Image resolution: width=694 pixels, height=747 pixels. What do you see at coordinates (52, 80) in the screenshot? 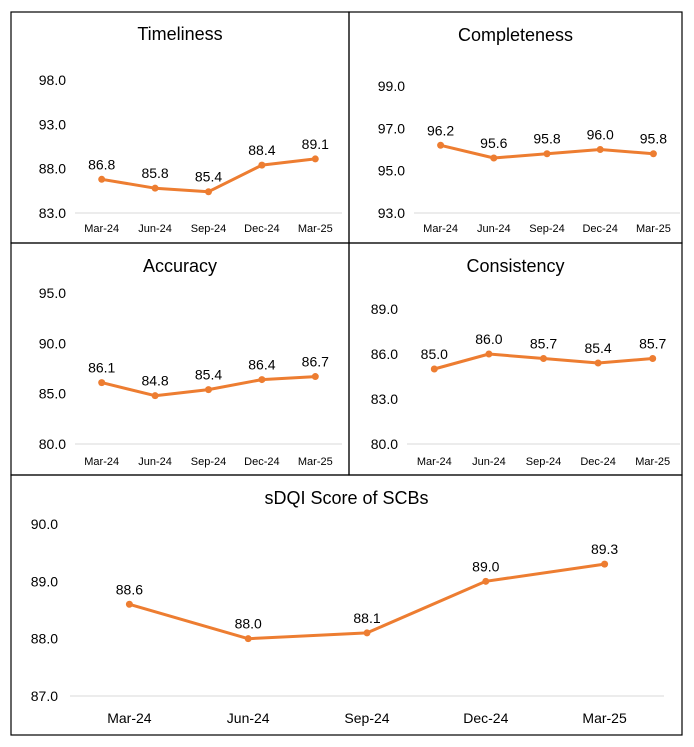
I see `y-tick-label: 98.0` at bounding box center [52, 80].